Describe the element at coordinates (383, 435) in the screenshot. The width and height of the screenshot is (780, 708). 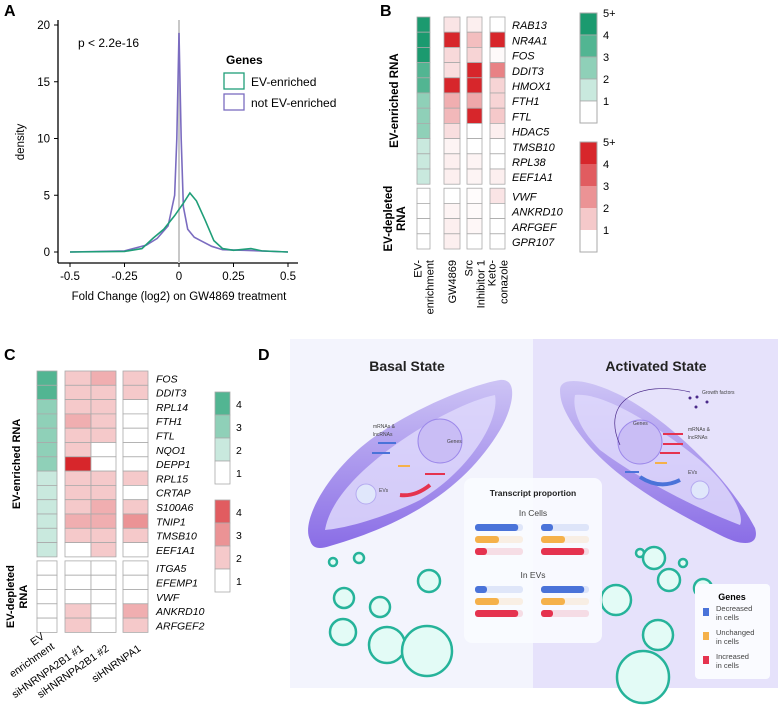
I see `basal-lncrnas-label: lncRNAs` at that location.